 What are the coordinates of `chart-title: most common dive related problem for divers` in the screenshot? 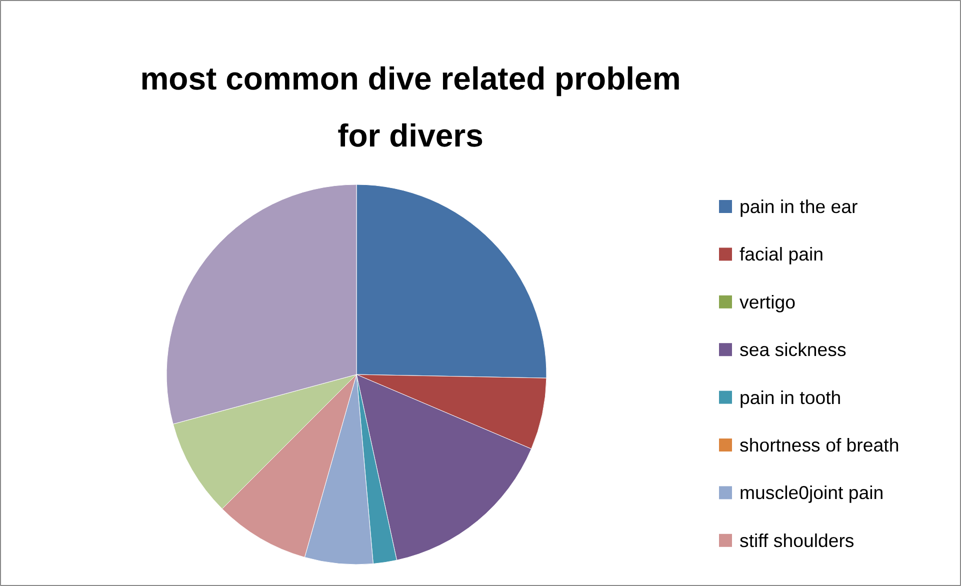 It's located at (410, 107).